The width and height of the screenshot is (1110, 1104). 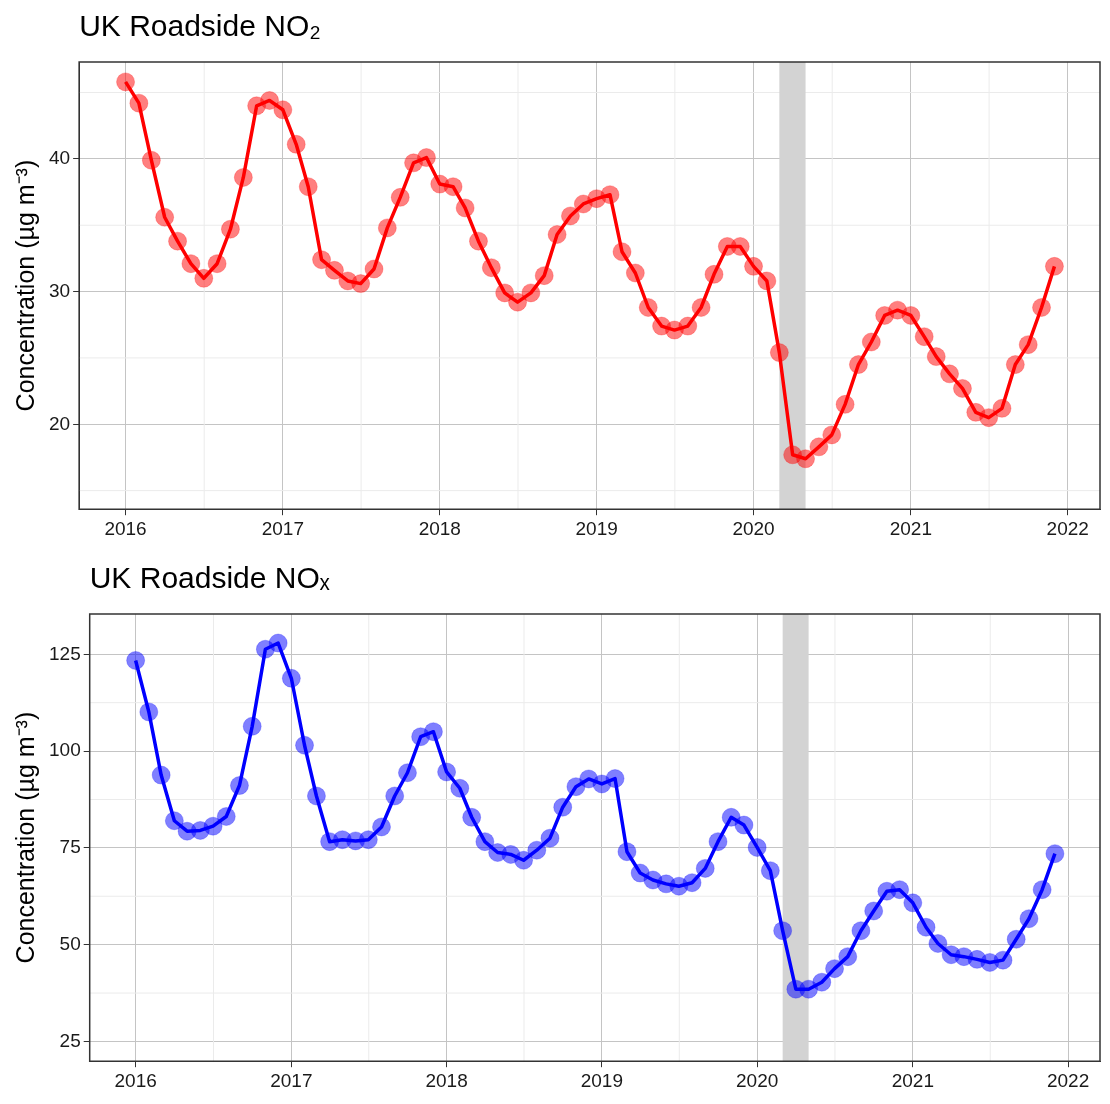 What do you see at coordinates (59, 423) in the screenshot?
I see `y-tick-label: 20` at bounding box center [59, 423].